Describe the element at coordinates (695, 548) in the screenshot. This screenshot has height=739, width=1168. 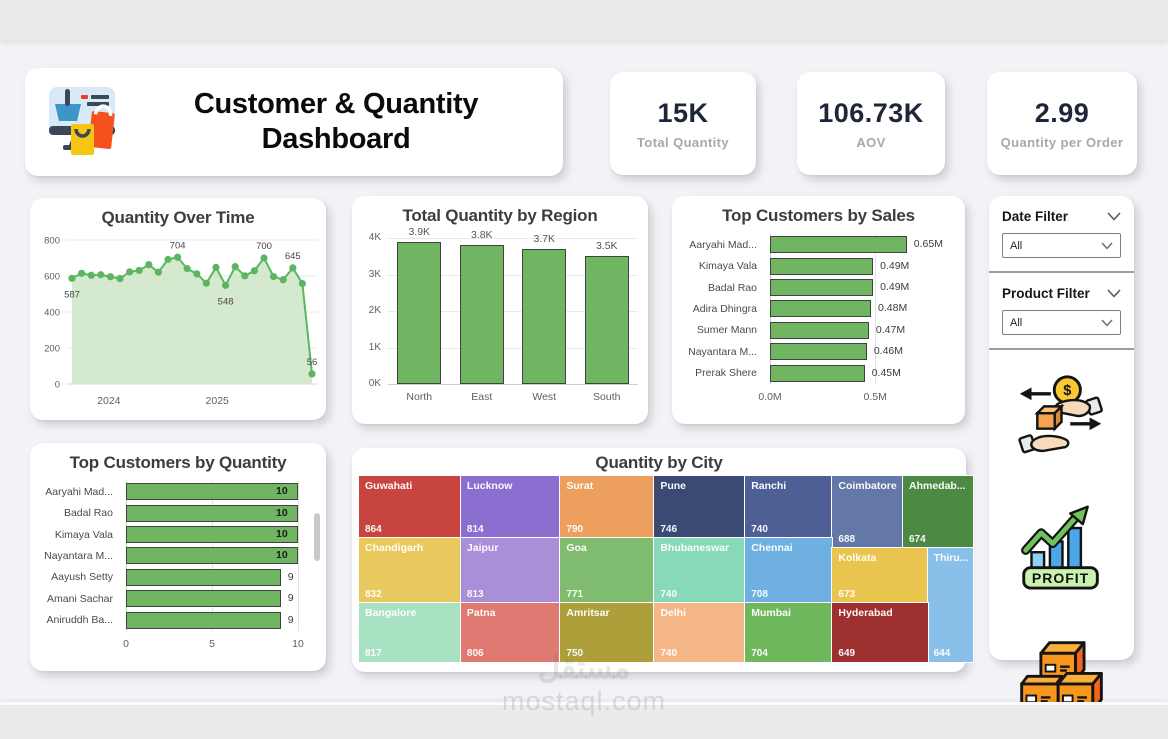
I see `tile-name: Bhubaneswar` at that location.